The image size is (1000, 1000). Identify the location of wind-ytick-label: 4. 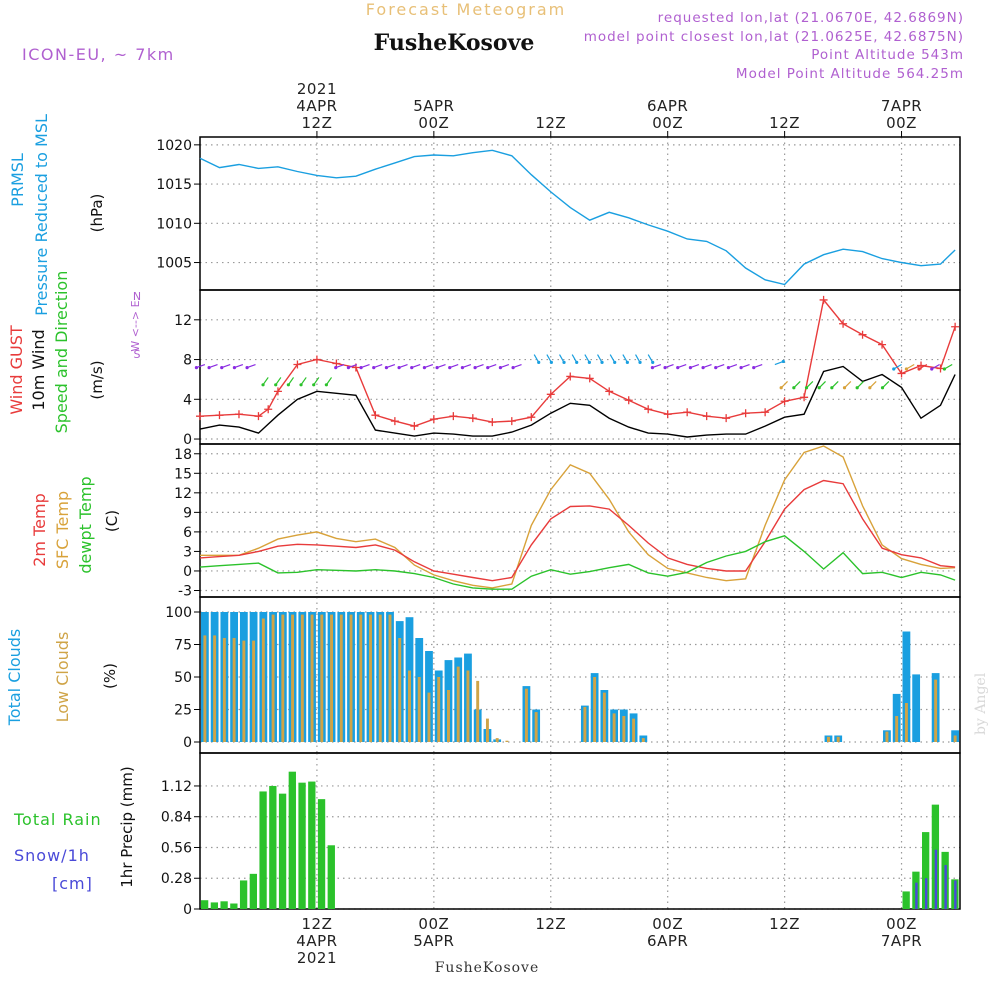
(187, 400).